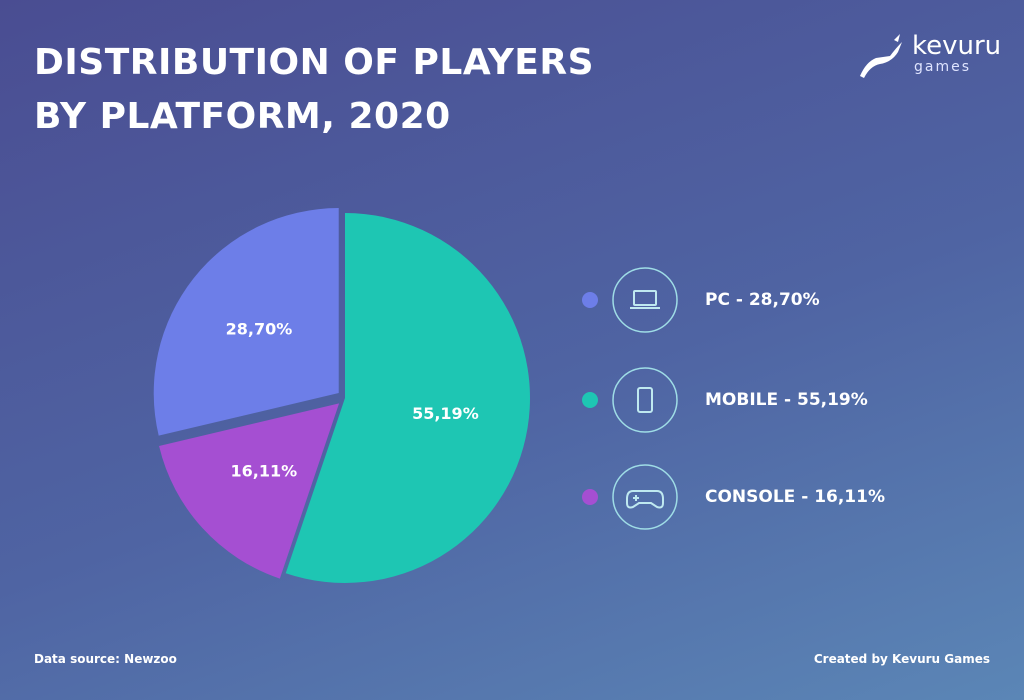 This screenshot has height=700, width=1024. I want to click on legend-label: PC - 28,70%, so click(762, 300).